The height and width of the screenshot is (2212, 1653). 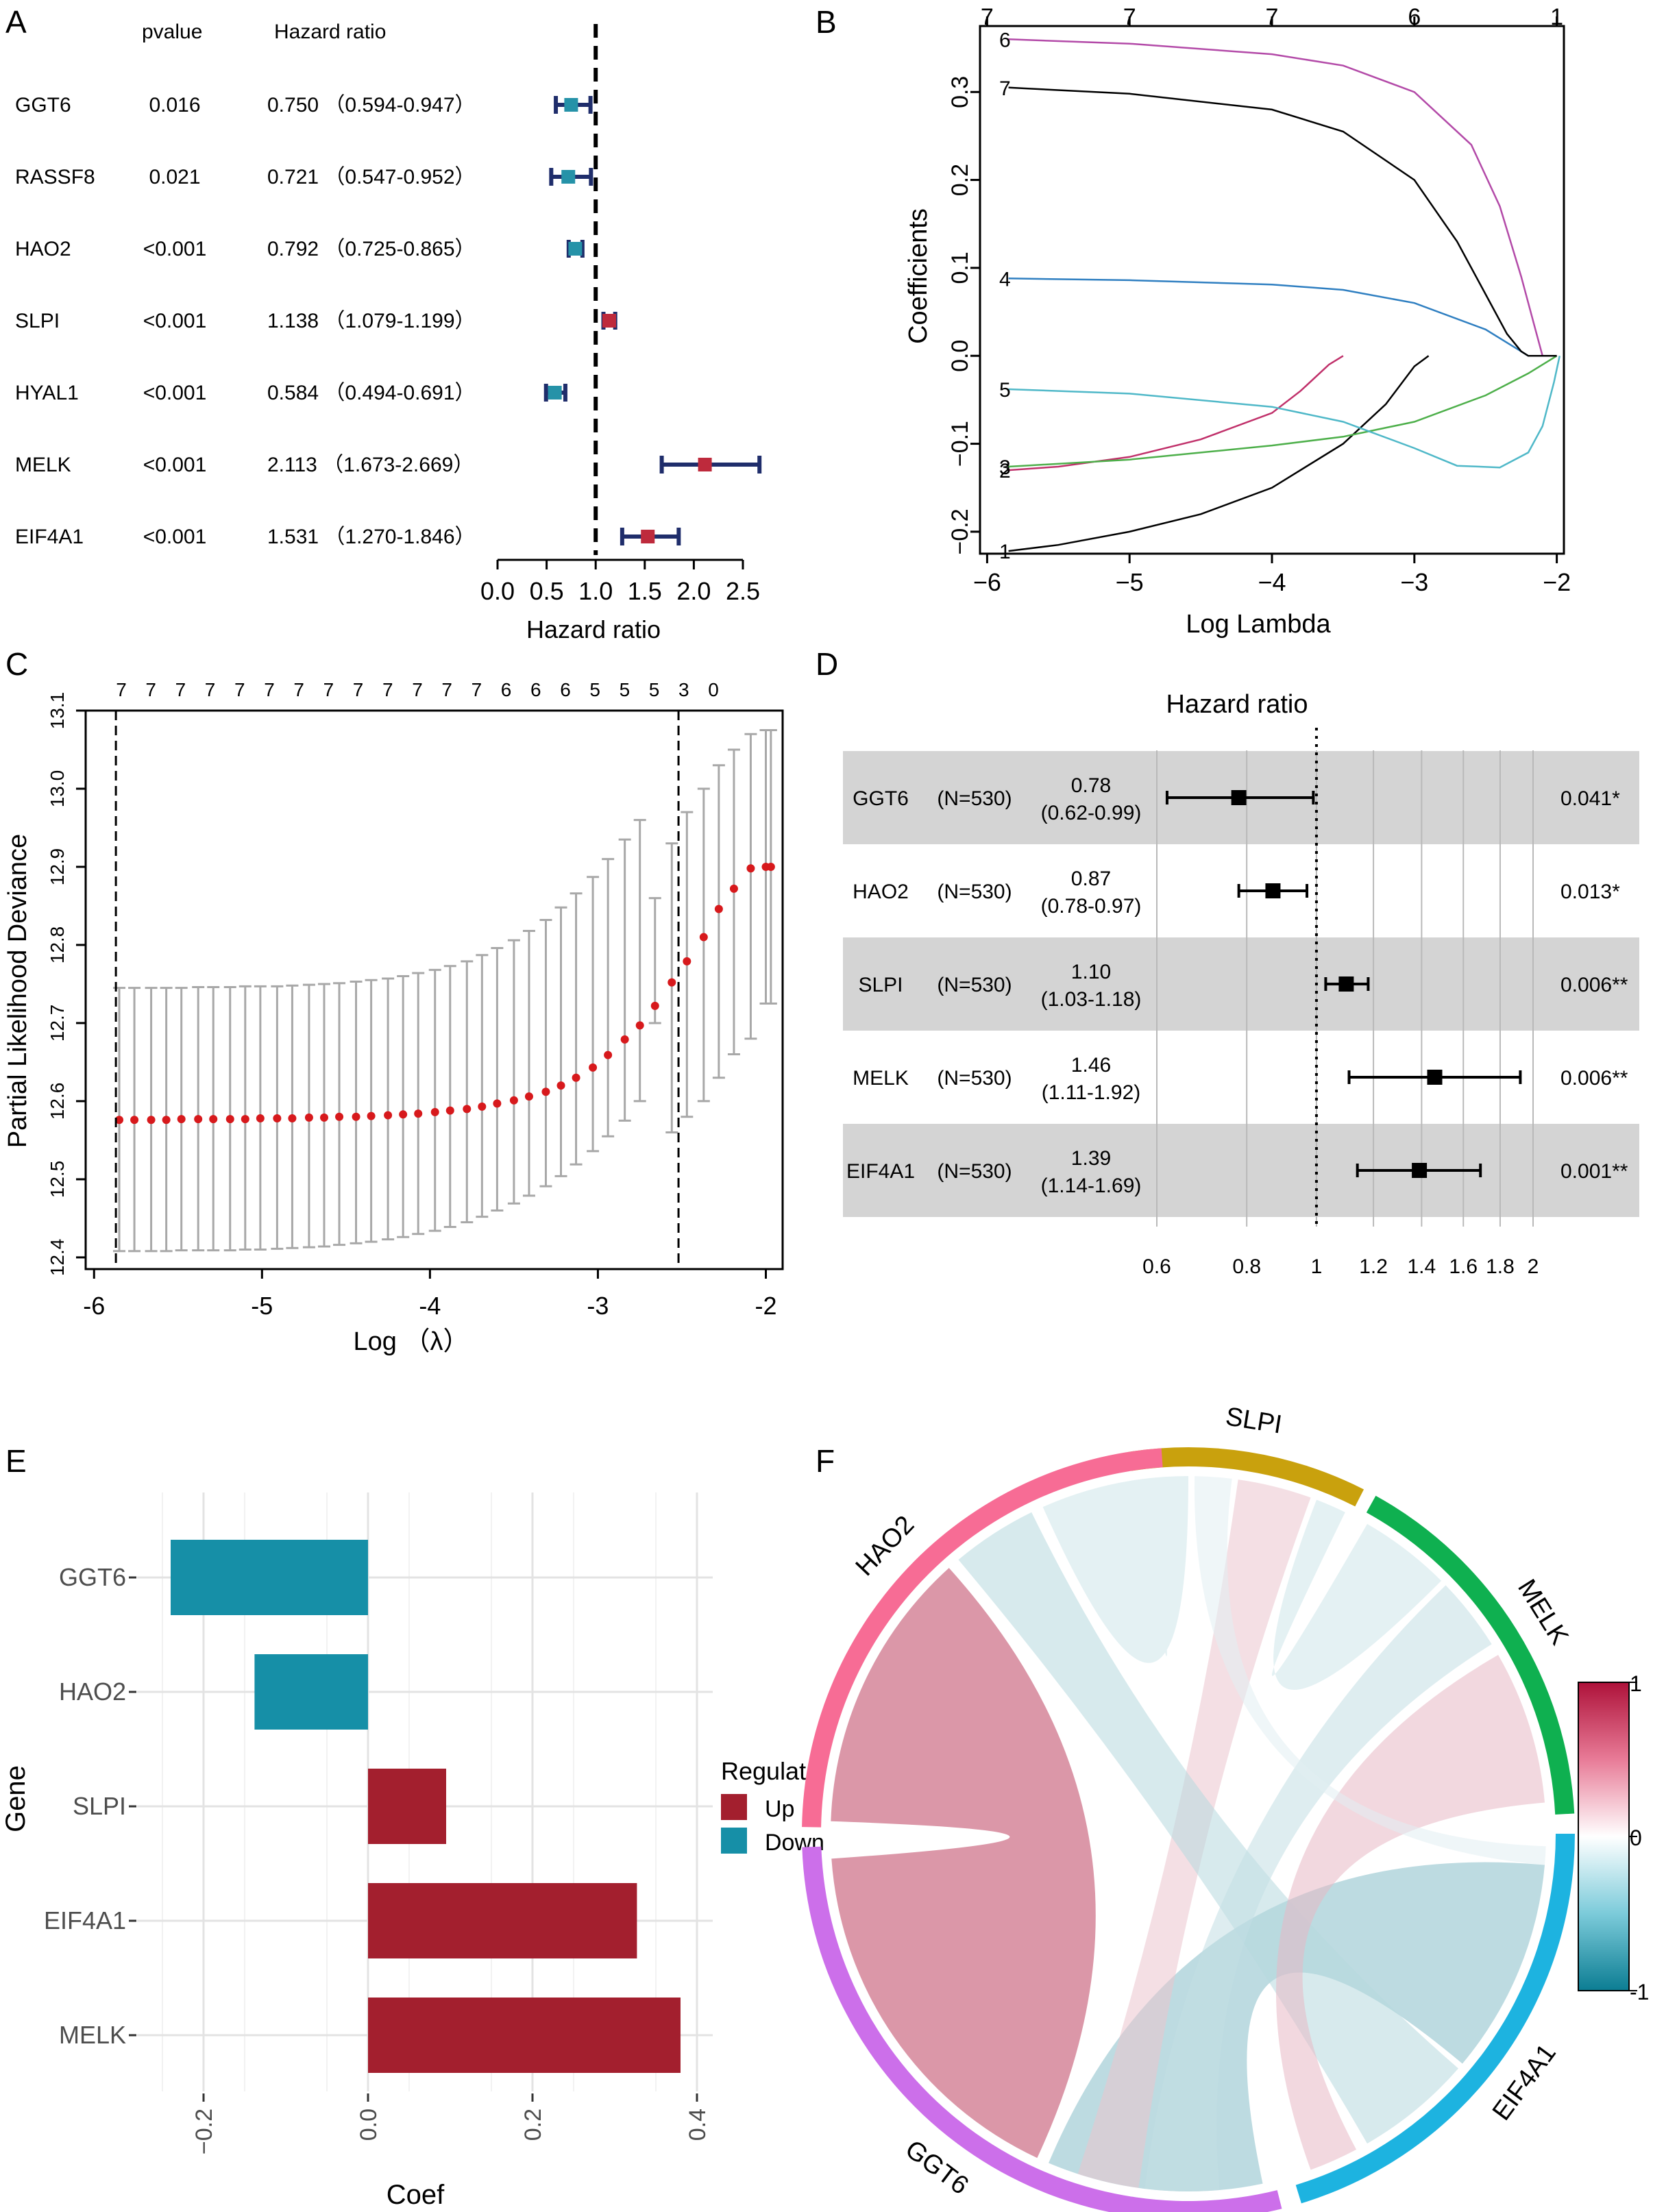 I want to click on e-x-tick-label: 0.4, so click(x=698, y=2125).